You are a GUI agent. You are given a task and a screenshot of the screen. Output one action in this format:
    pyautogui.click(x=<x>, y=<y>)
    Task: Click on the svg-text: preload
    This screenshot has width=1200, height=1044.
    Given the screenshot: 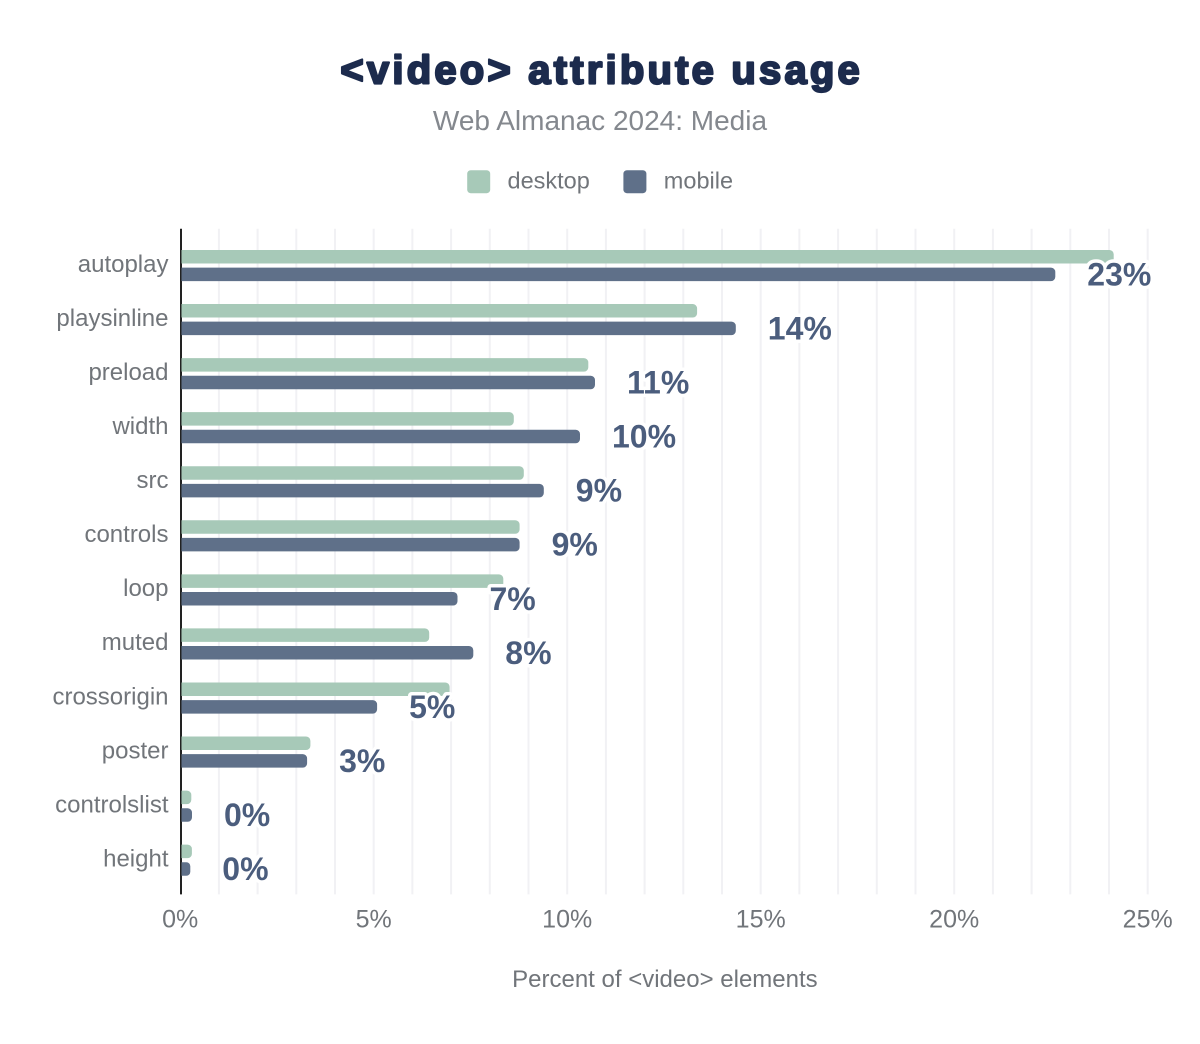 What is the action you would take?
    pyautogui.click(x=128, y=372)
    